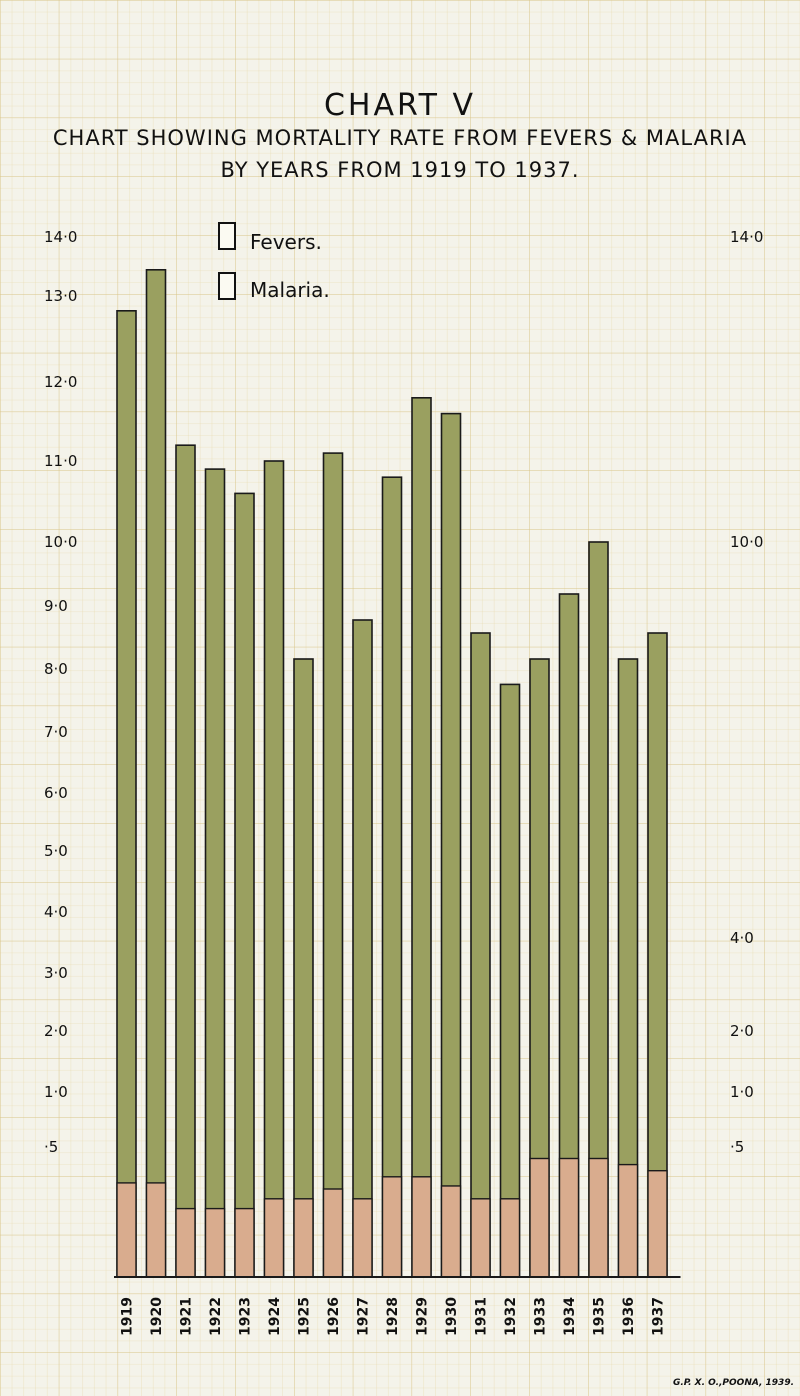 Image resolution: width=800 pixels, height=1396 pixels. What do you see at coordinates (56, 851) in the screenshot?
I see `y-tick-left-label: 5·0` at bounding box center [56, 851].